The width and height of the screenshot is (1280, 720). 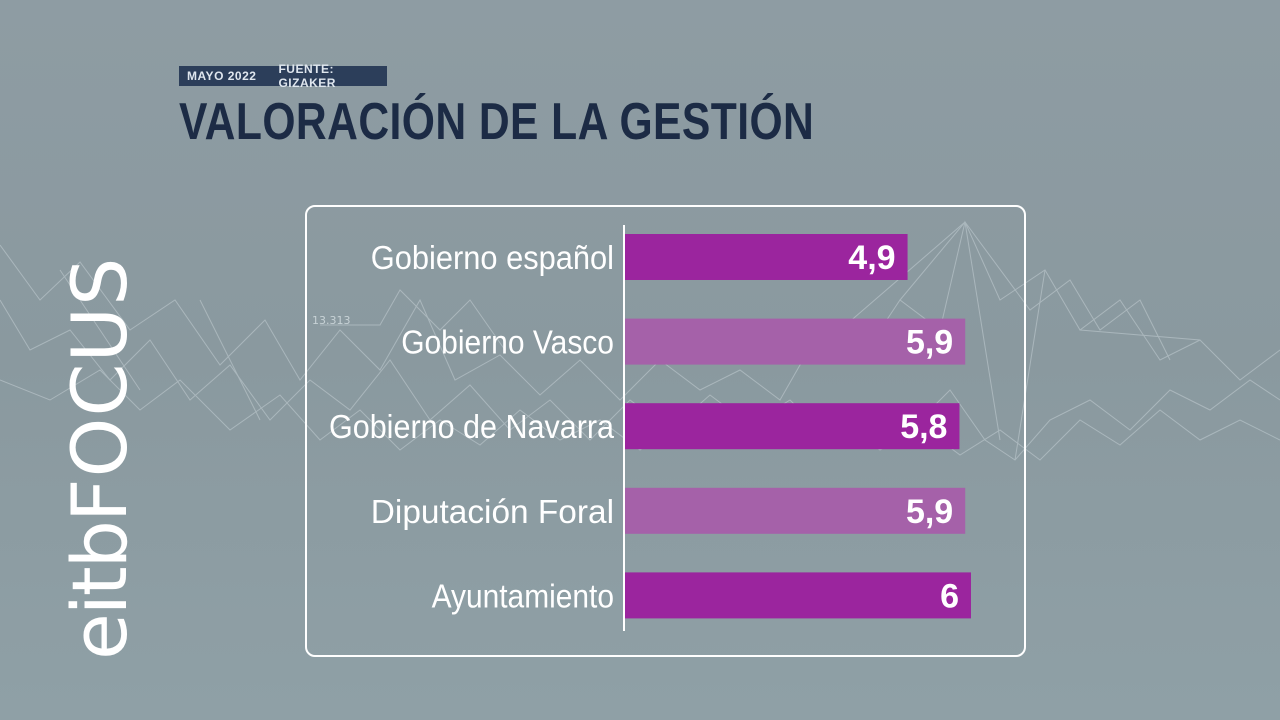 I want to click on category-label: Gobierno de Navarra, so click(x=472, y=426).